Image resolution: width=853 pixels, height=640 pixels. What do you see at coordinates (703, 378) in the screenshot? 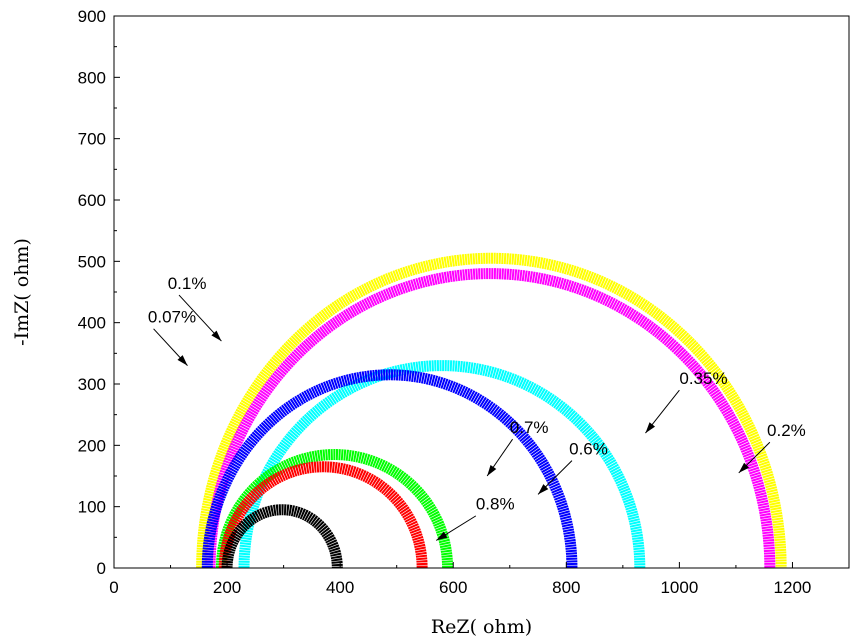
I see `annotation-label: 0.35%` at bounding box center [703, 378].